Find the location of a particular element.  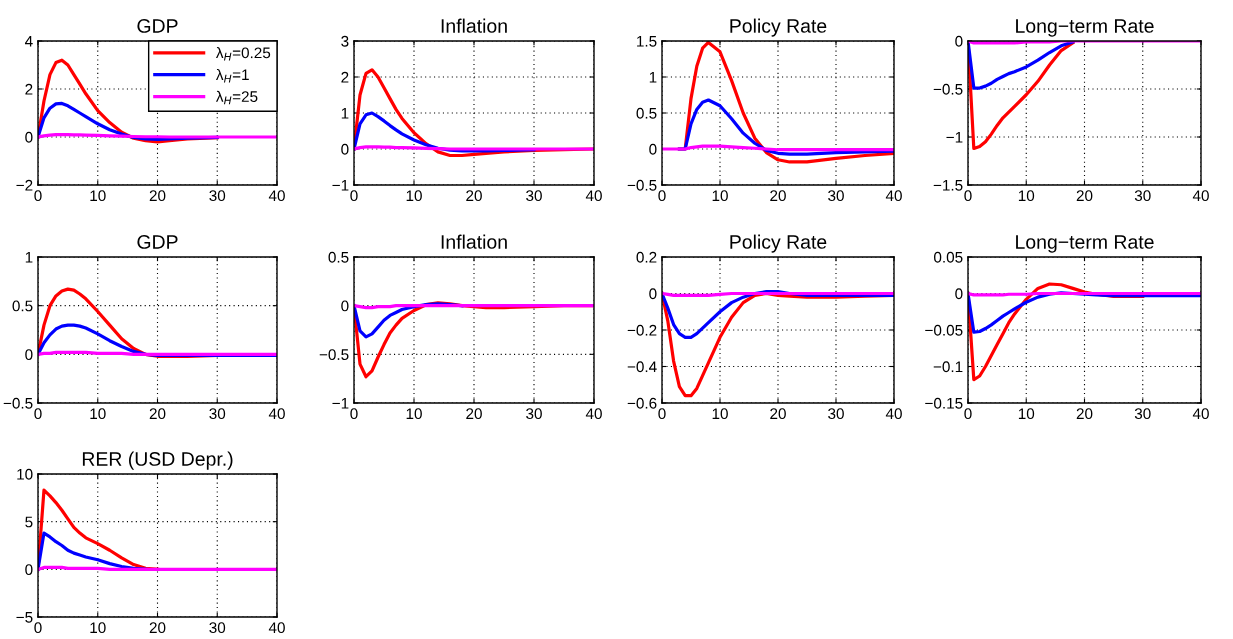

y-tick-label: −1.5 is located at coordinates (948, 185).